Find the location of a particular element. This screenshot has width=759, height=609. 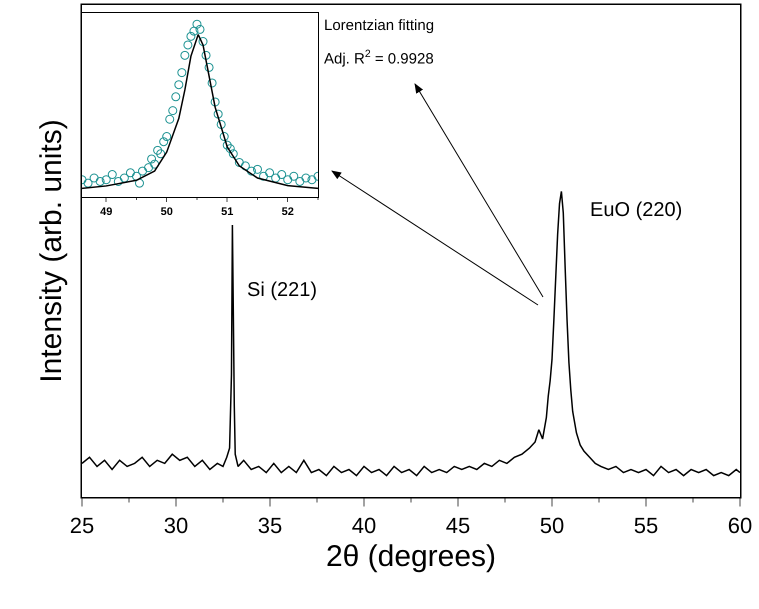

x-tick-label: 51 is located at coordinates (227, 212).